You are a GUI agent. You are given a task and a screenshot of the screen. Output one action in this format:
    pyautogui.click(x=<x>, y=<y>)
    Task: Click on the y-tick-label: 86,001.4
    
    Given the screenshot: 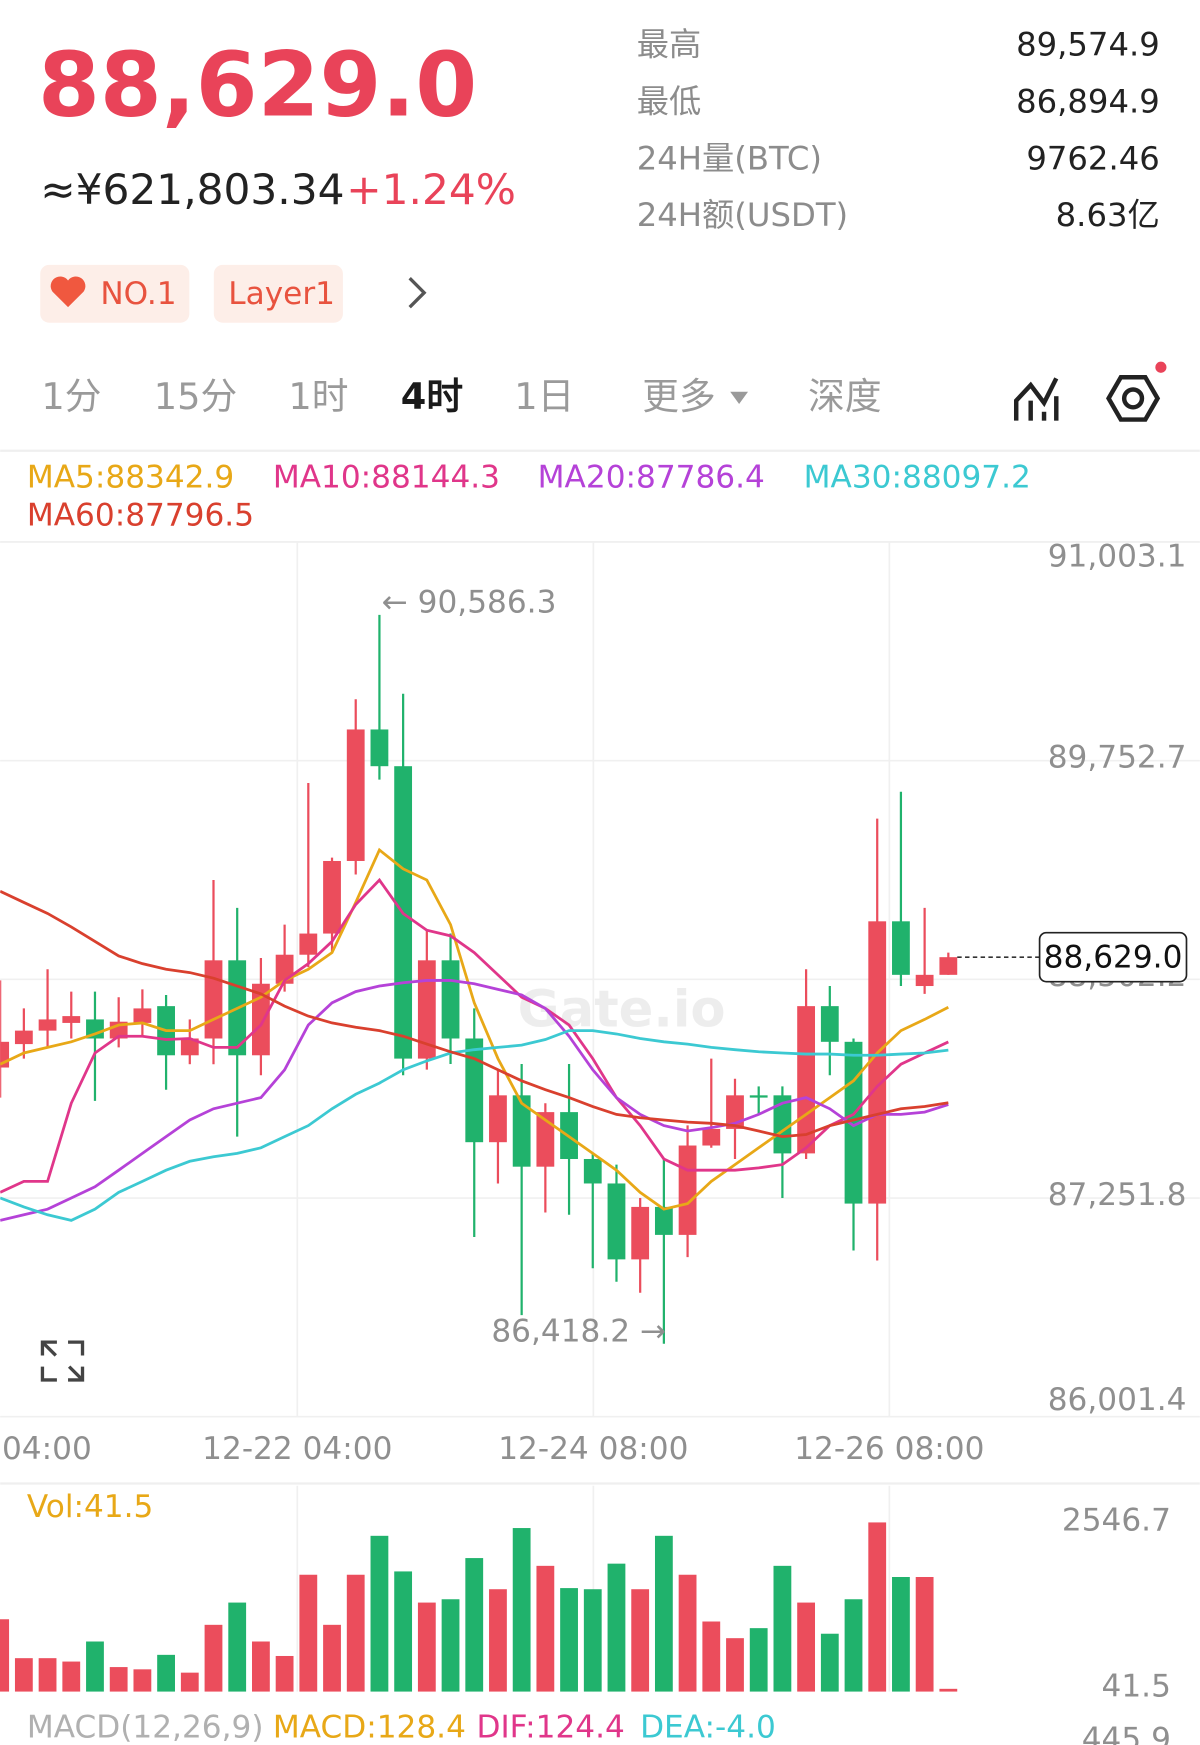 What is the action you would take?
    pyautogui.click(x=1117, y=1400)
    